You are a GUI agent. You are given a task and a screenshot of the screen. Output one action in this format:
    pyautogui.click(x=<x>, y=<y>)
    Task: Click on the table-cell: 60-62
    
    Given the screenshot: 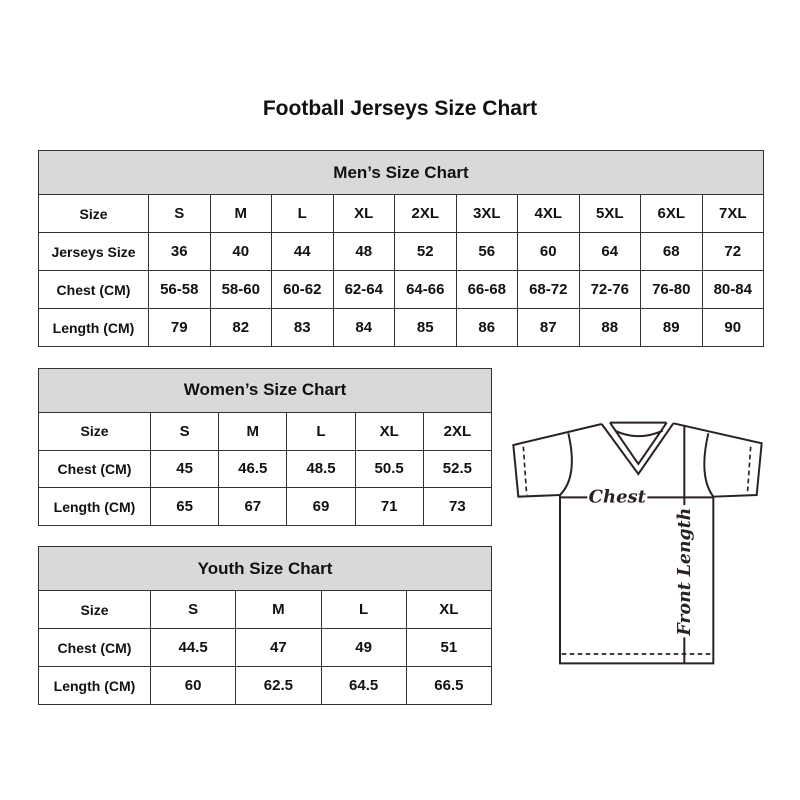 What is the action you would take?
    pyautogui.click(x=302, y=290)
    